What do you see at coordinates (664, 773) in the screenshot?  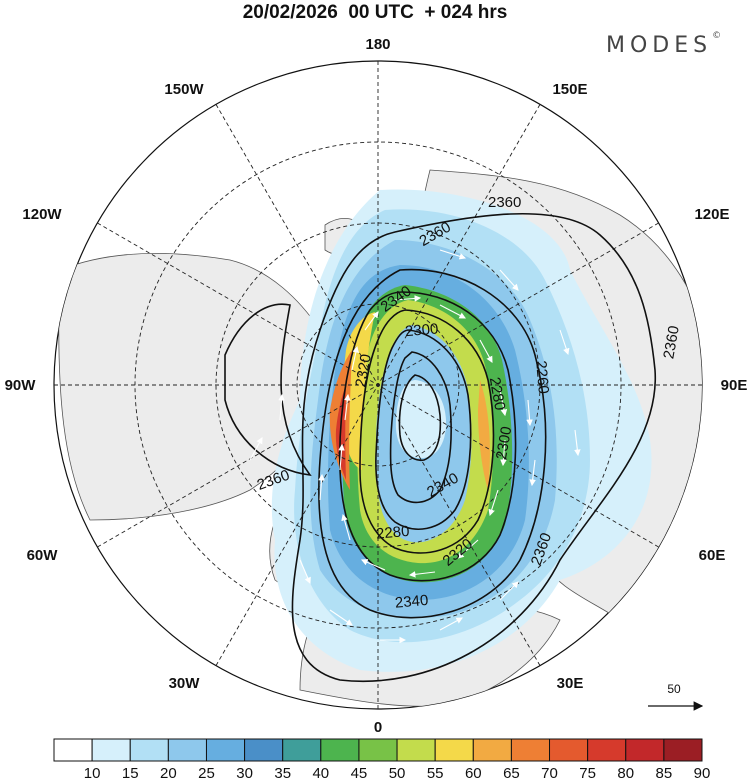 I see `colorbar-tick-label: 85` at bounding box center [664, 773].